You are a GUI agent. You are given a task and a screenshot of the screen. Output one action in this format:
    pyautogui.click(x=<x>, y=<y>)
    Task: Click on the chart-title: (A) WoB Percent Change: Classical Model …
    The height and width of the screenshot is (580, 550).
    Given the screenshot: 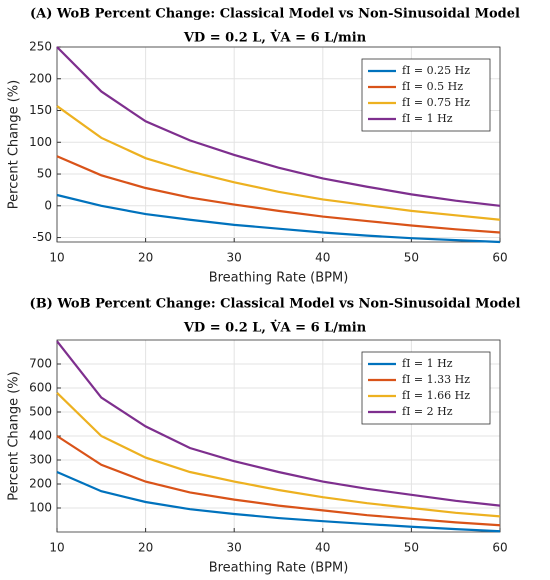 What is the action you would take?
    pyautogui.click(x=275, y=14)
    